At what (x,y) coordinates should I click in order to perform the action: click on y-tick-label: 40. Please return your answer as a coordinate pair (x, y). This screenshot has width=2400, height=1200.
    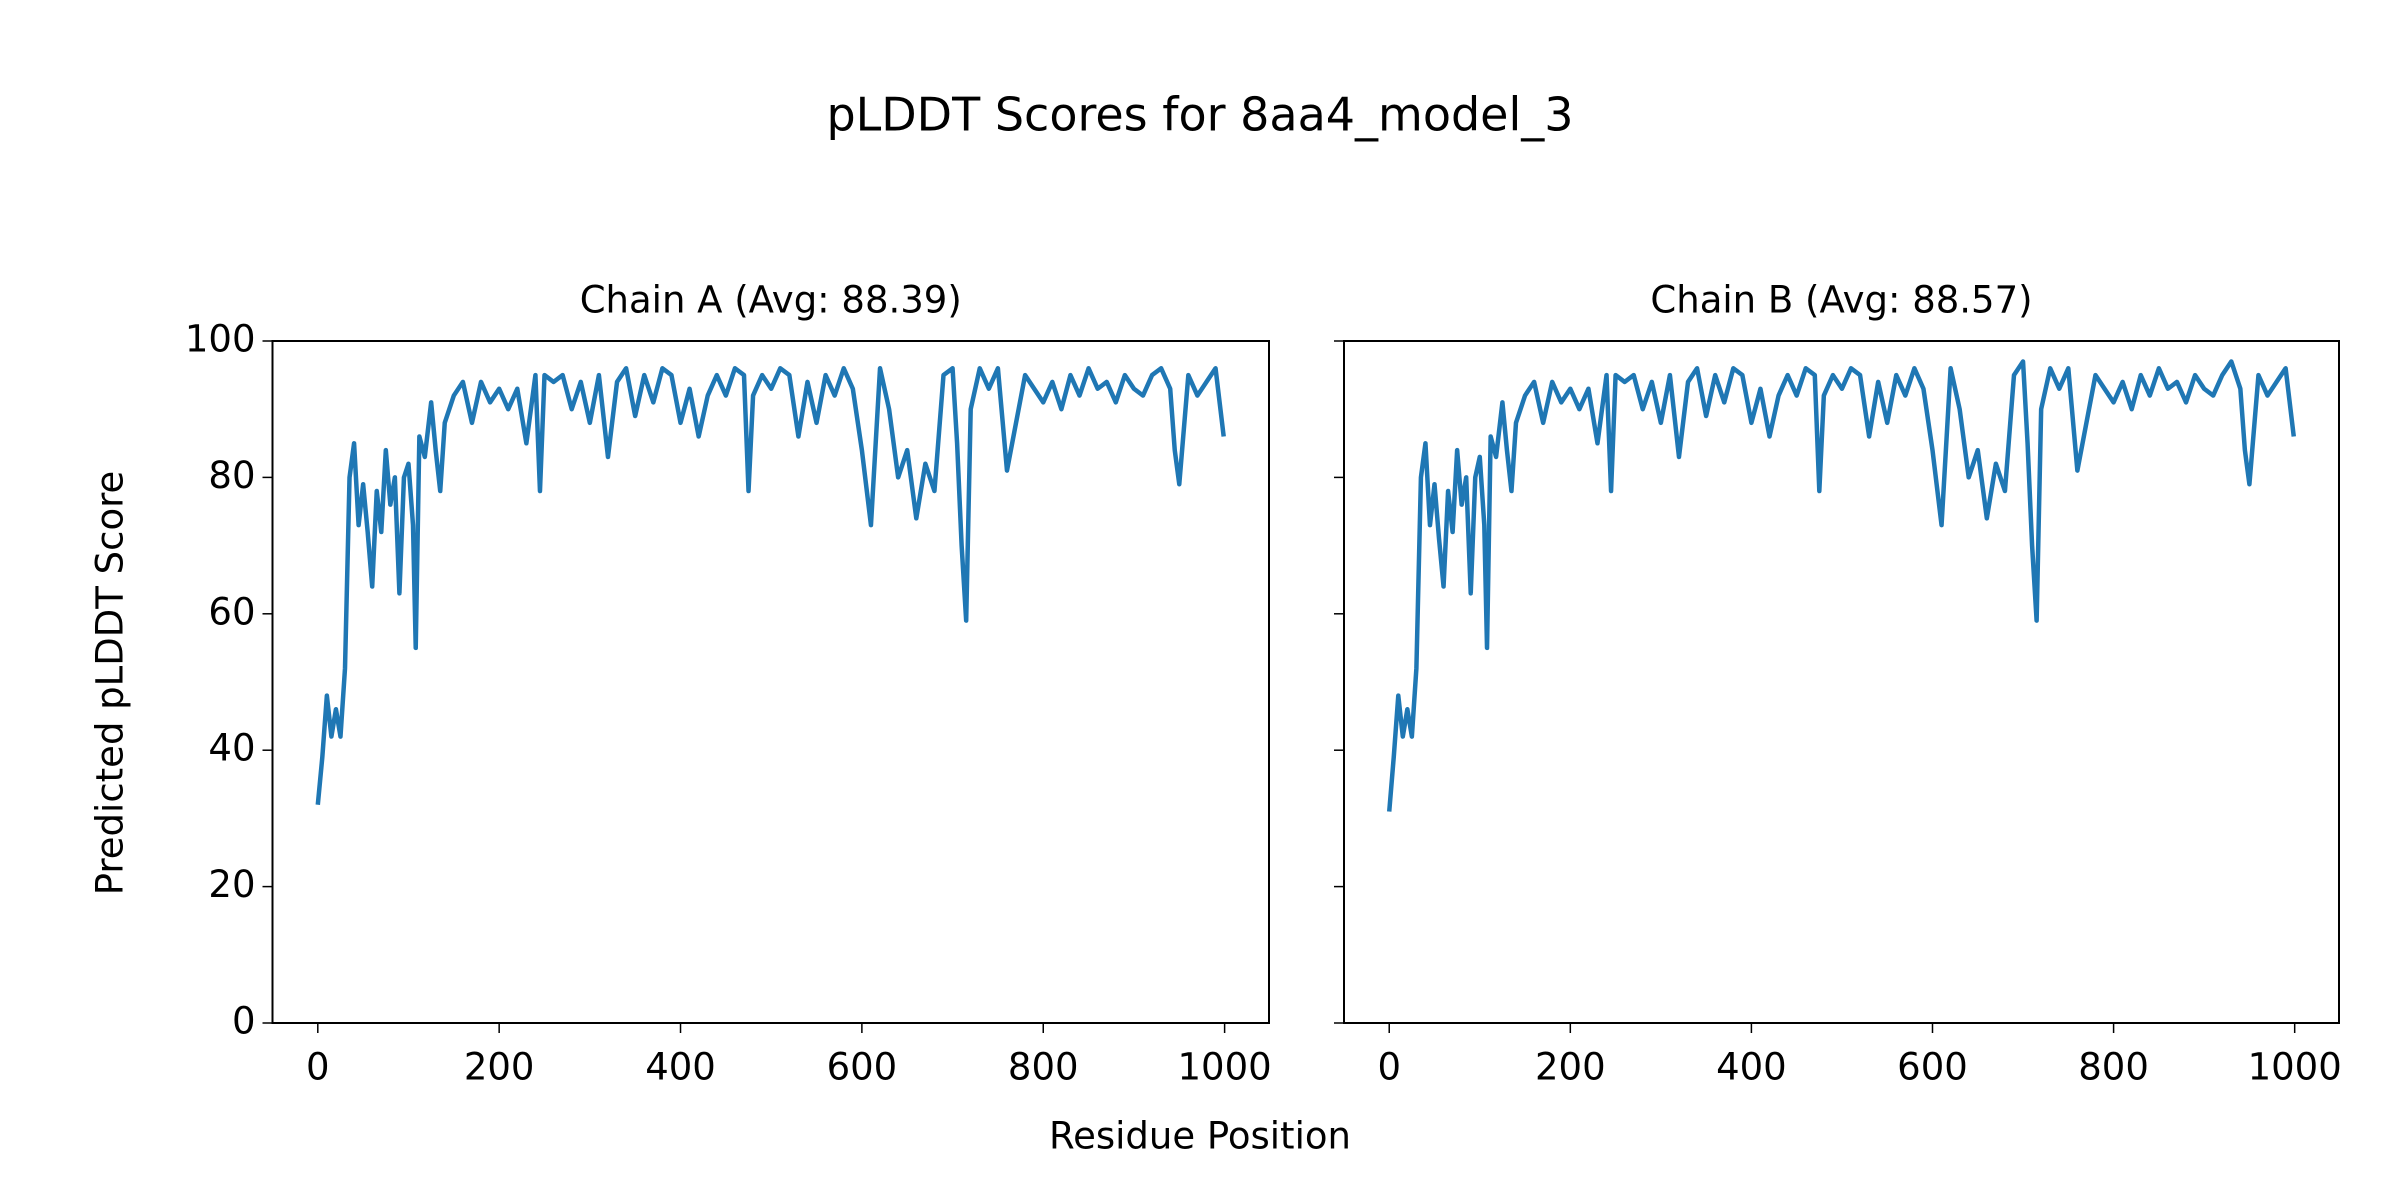
    Looking at the image, I should click on (231, 748).